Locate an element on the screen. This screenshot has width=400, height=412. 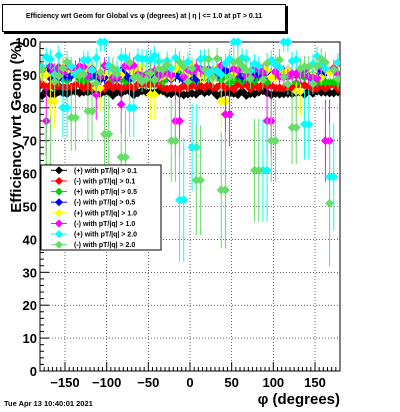
legend-label: (+) with pT/|q| > 2.0 is located at coordinates (105, 235).